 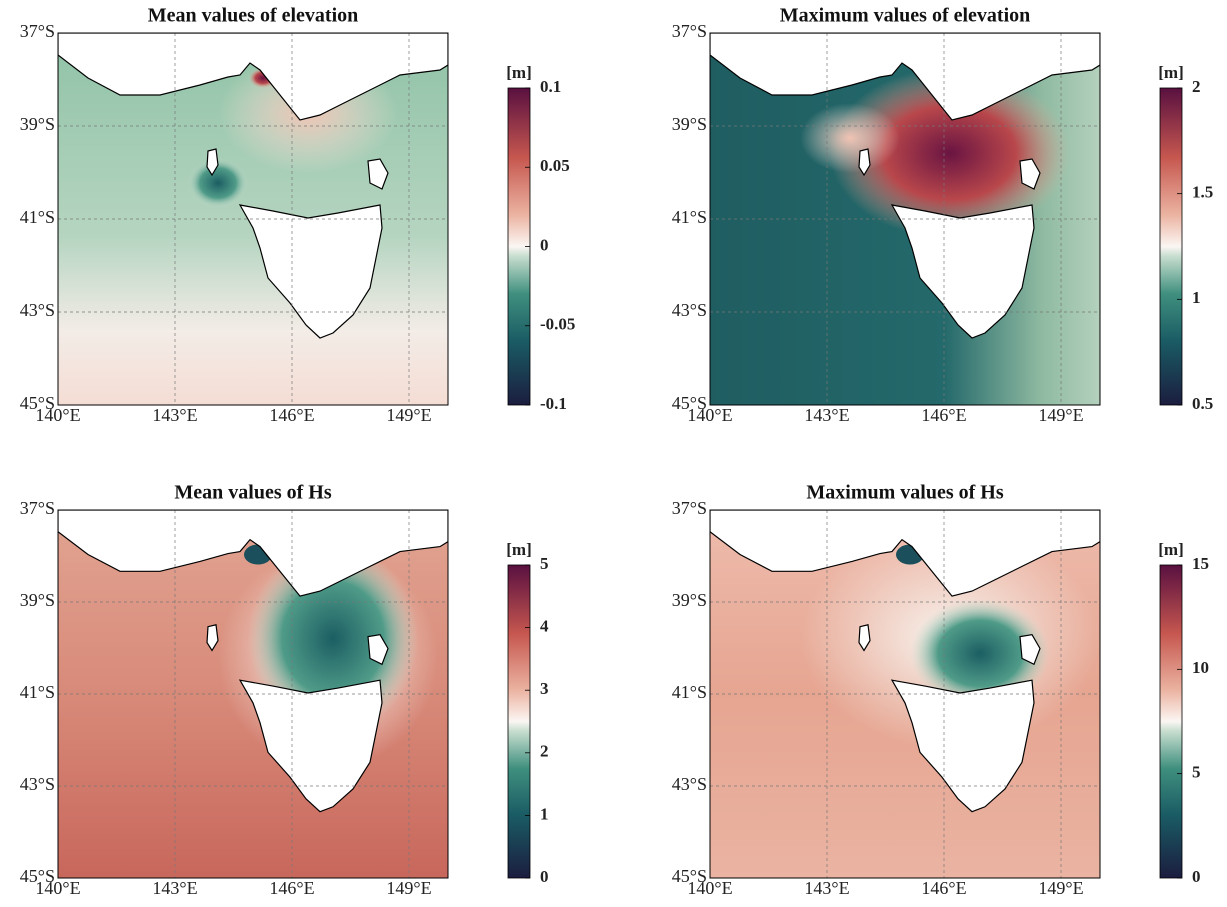 What do you see at coordinates (904, 493) in the screenshot?
I see `panel-title: Maximum values of Hs` at bounding box center [904, 493].